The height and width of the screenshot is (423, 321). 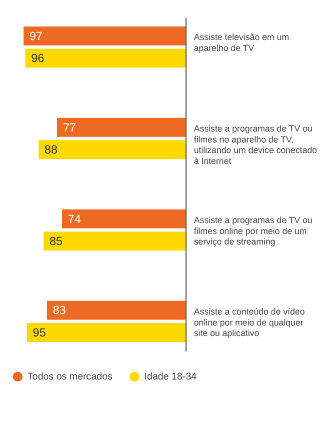 What do you see at coordinates (171, 377) in the screenshot?
I see `legend-label: Idade 18-34` at bounding box center [171, 377].